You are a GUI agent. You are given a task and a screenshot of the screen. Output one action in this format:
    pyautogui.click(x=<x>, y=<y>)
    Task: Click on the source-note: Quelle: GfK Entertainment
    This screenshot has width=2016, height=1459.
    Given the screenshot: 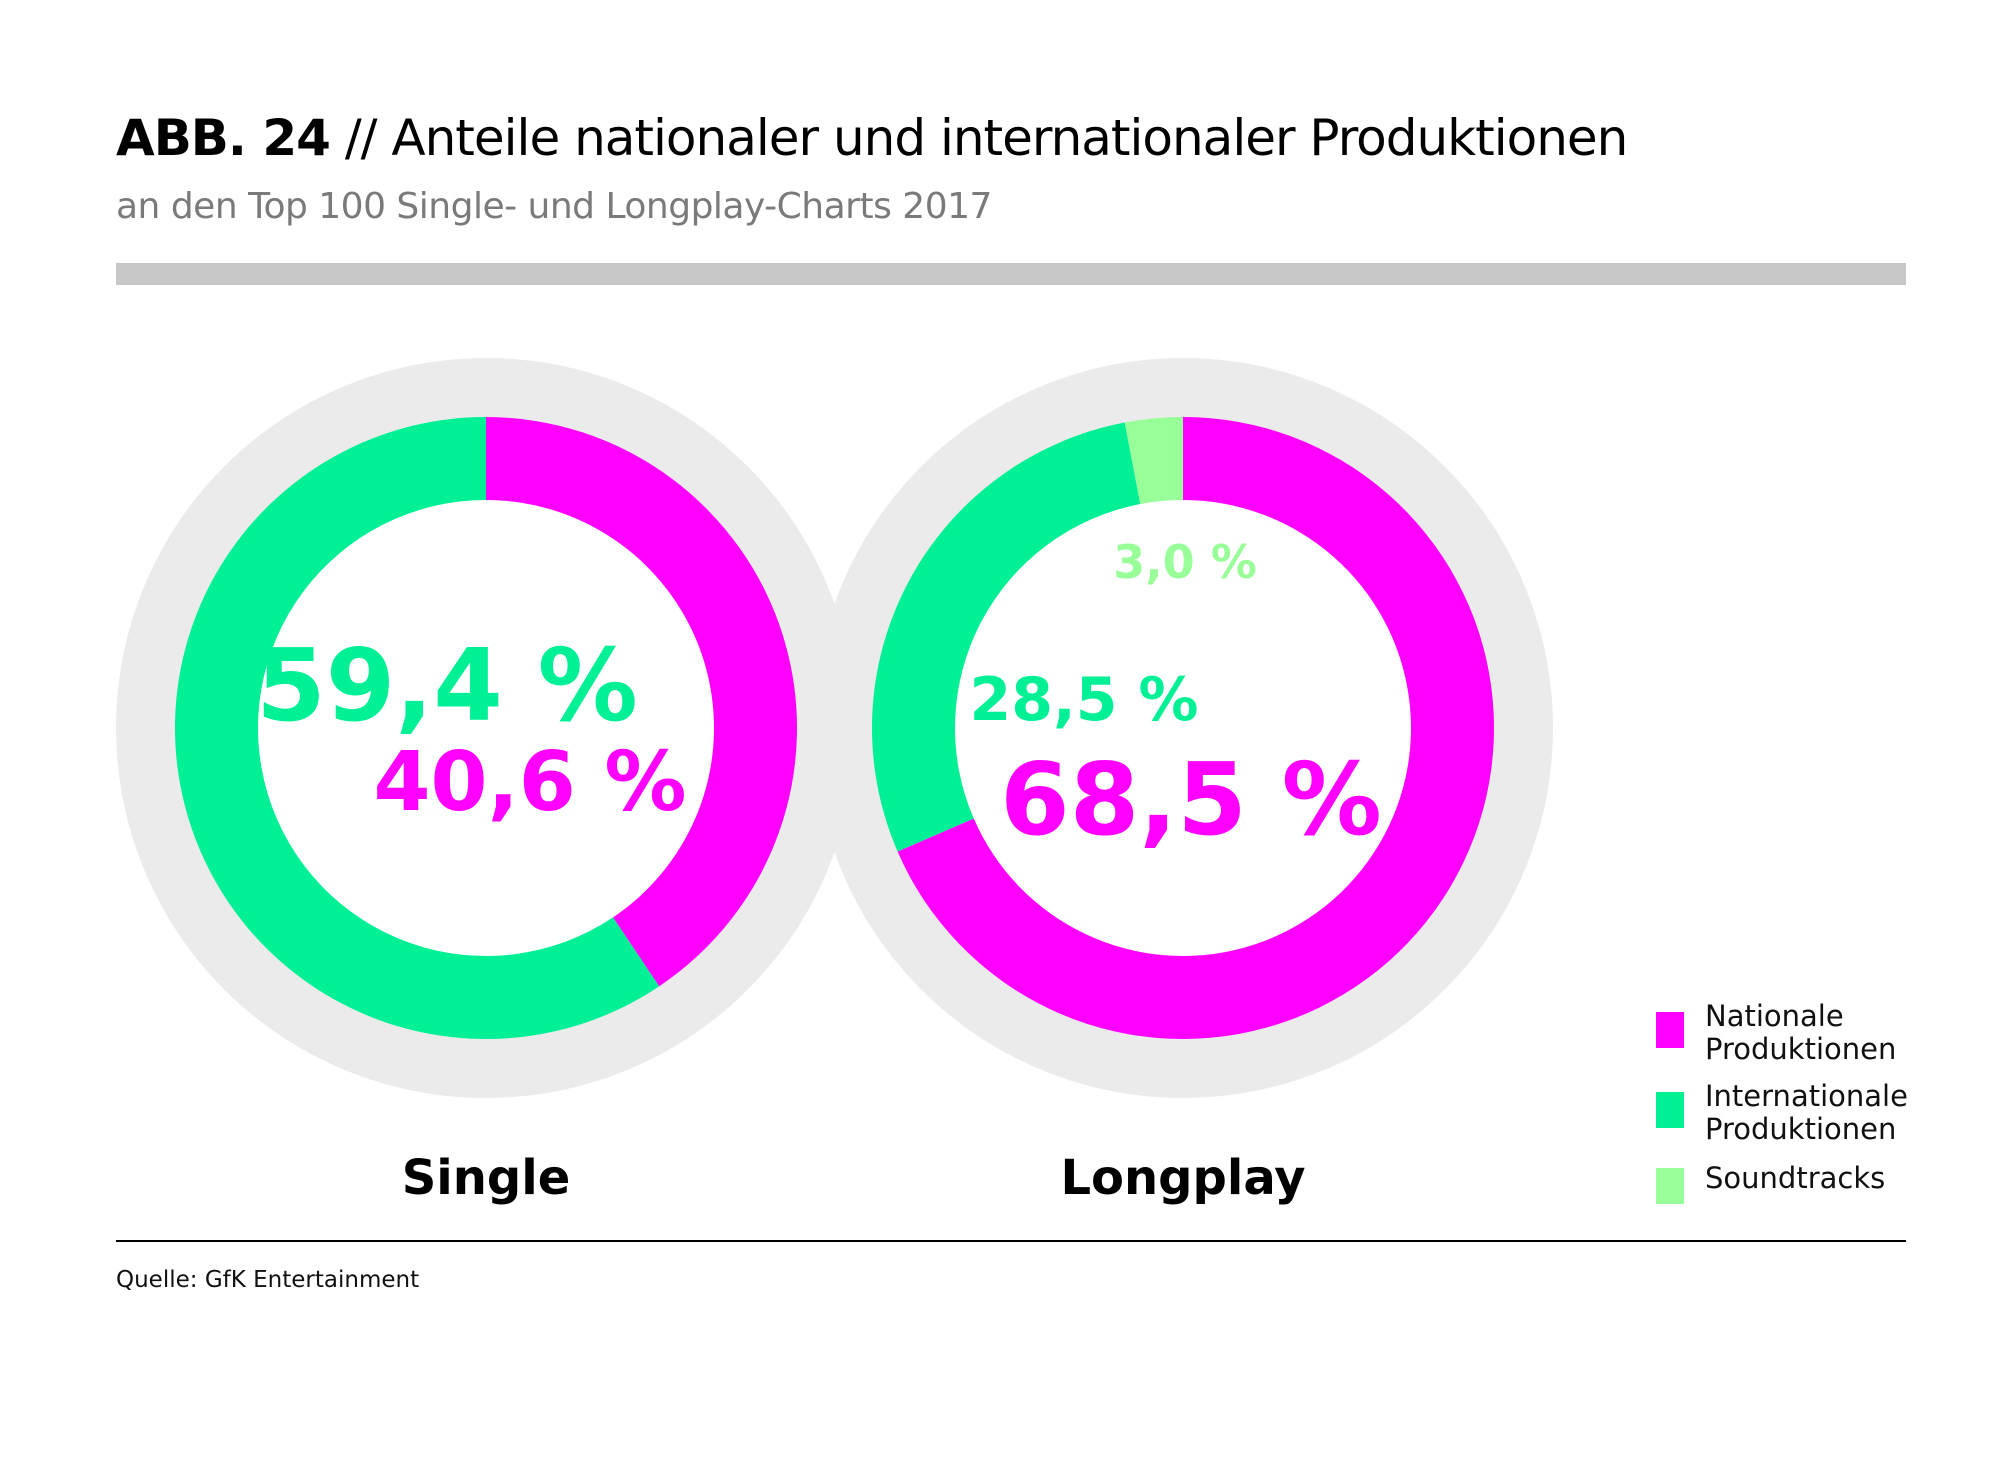 What is the action you would take?
    pyautogui.click(x=268, y=1280)
    